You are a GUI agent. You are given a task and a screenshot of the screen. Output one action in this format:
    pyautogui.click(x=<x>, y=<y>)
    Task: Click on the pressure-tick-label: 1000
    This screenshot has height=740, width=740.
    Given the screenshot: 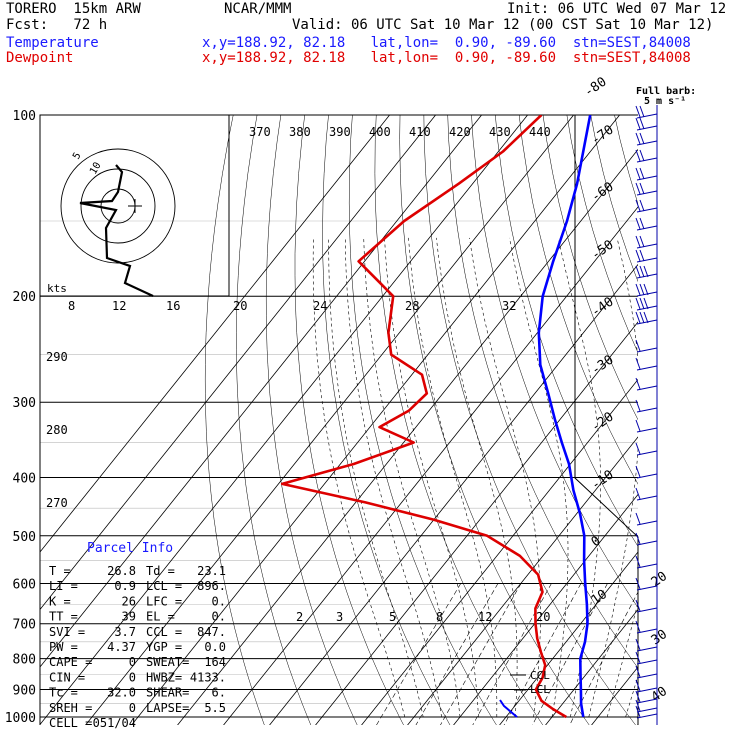 What is the action you would take?
    pyautogui.click(x=20, y=718)
    